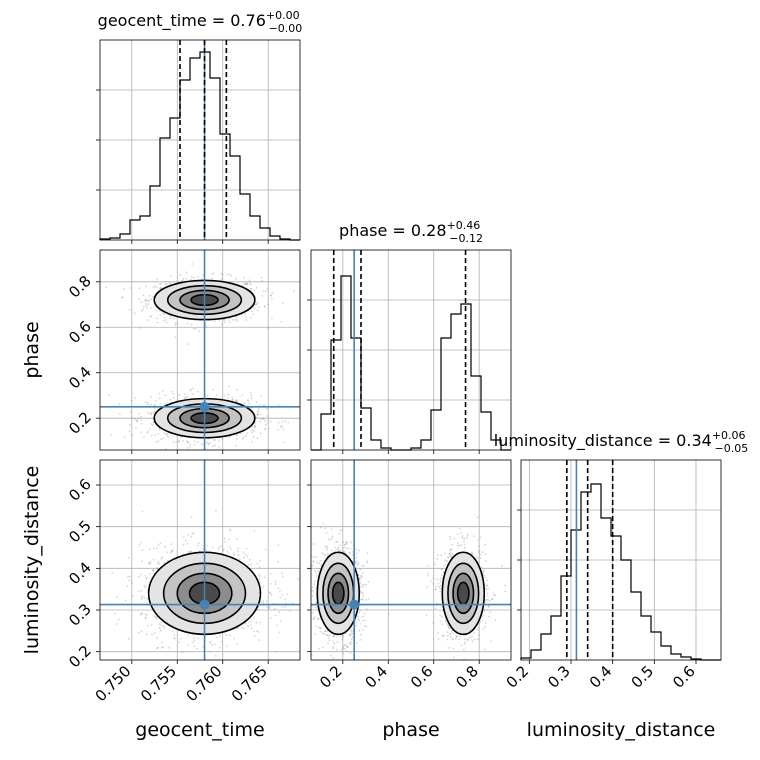  What do you see at coordinates (283, 15) in the screenshot?
I see `title-err-plus: +0.00` at bounding box center [283, 15].